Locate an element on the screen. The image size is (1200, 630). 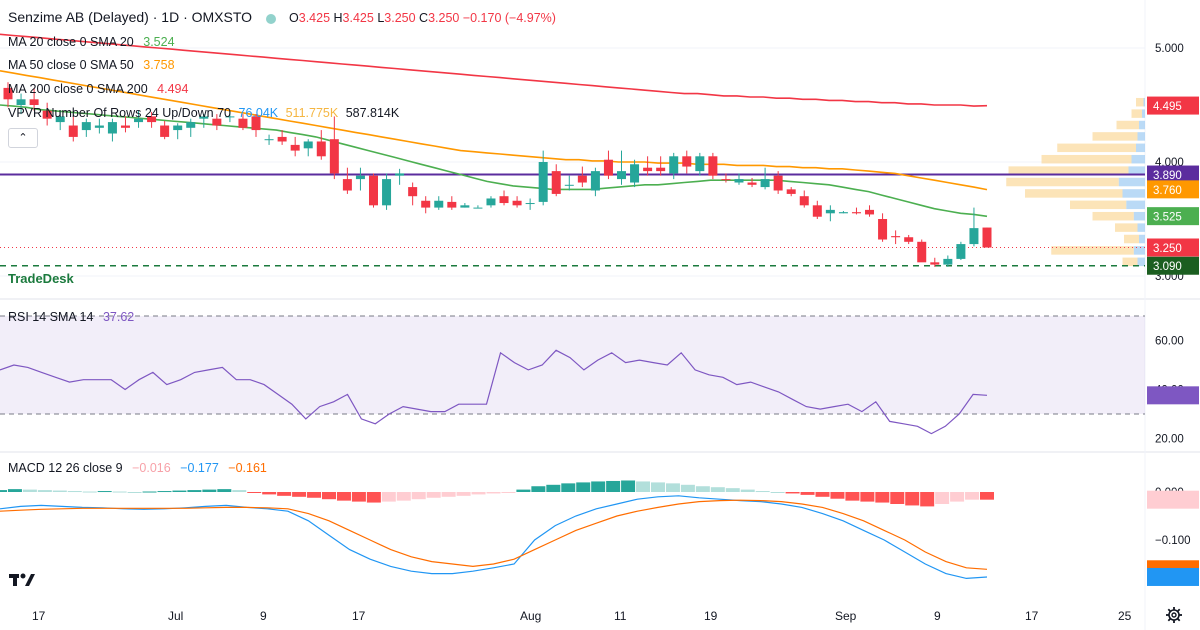
settings-gear-icon is located at coordinates (1174, 615).